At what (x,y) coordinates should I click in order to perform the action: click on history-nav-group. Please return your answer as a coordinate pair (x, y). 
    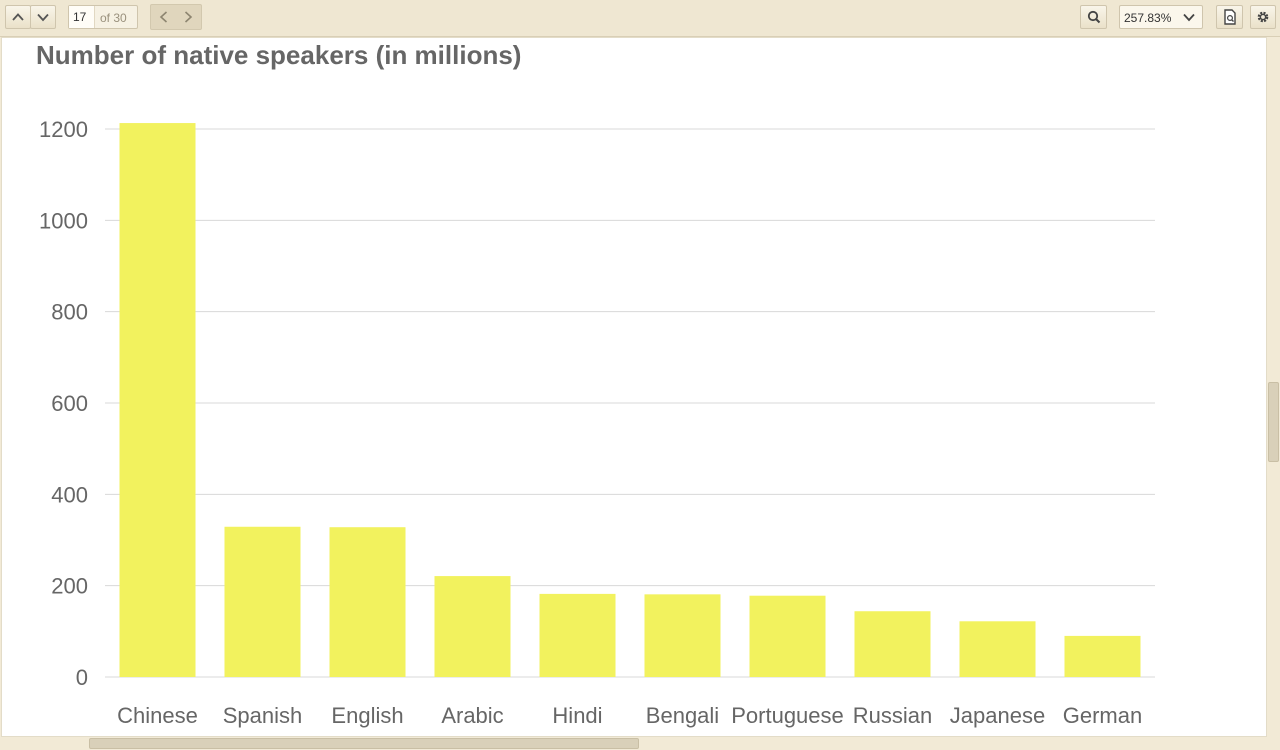
    Looking at the image, I should click on (176, 17).